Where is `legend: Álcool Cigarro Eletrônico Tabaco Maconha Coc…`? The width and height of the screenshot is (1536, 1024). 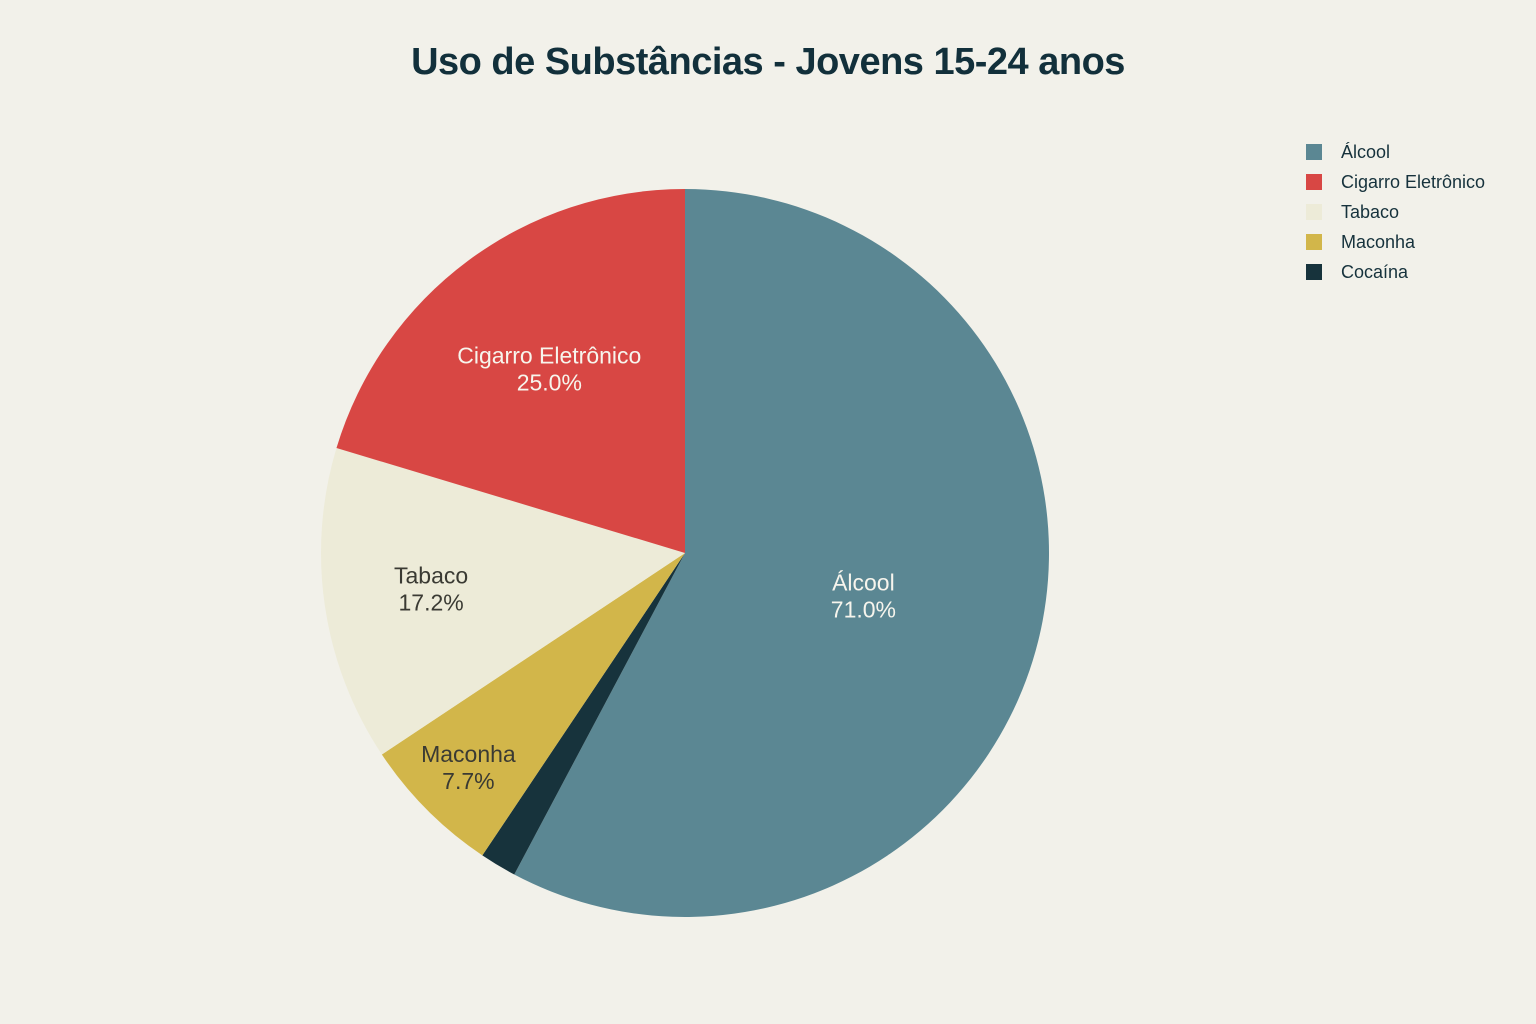 legend: Álcool Cigarro Eletrônico Tabaco Maconha Coc… is located at coordinates (1395, 212).